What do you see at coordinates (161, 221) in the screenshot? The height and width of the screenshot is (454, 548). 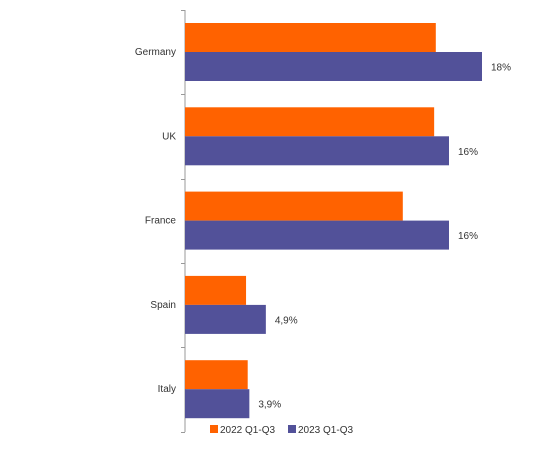 I see `category-label: France` at bounding box center [161, 221].